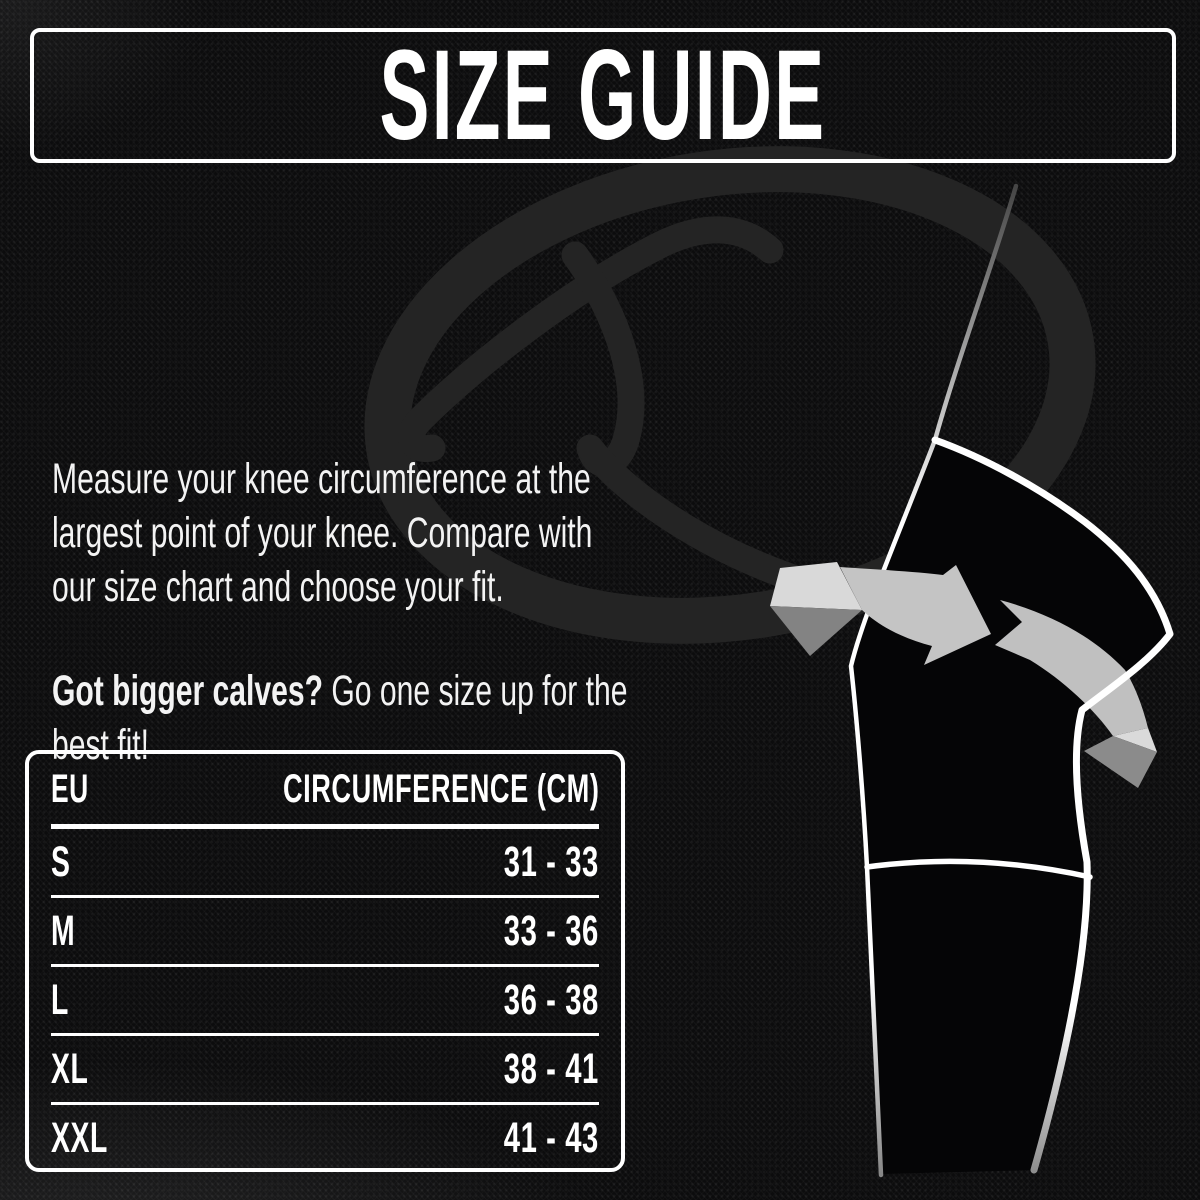  What do you see at coordinates (1052, 805) in the screenshot?
I see `leg-front-outline` at bounding box center [1052, 805].